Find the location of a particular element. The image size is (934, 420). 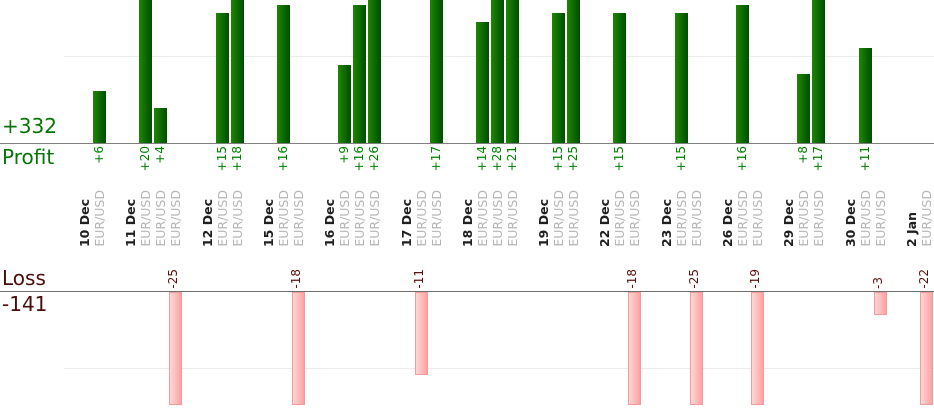

profit-axis-label: Profit is located at coordinates (28, 157).